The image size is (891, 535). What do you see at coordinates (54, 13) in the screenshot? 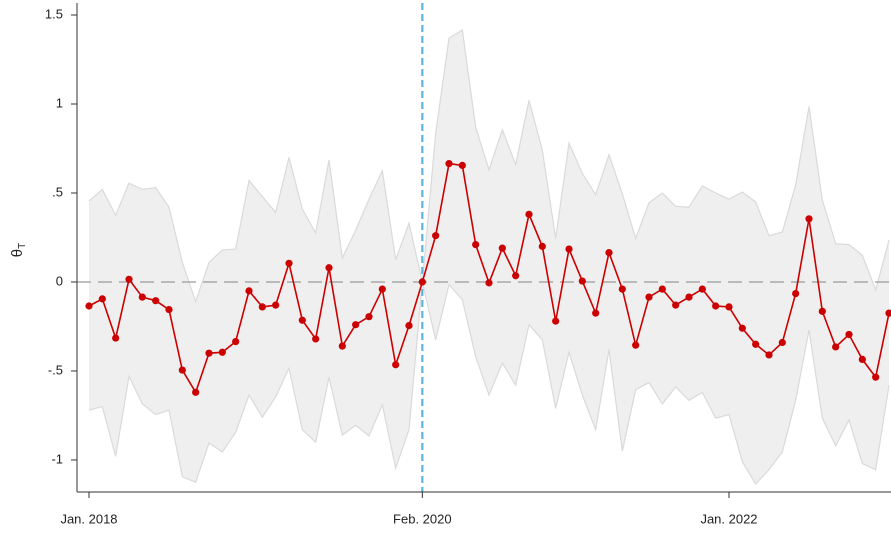
I see `y-tick-label: 1.5` at bounding box center [54, 13].